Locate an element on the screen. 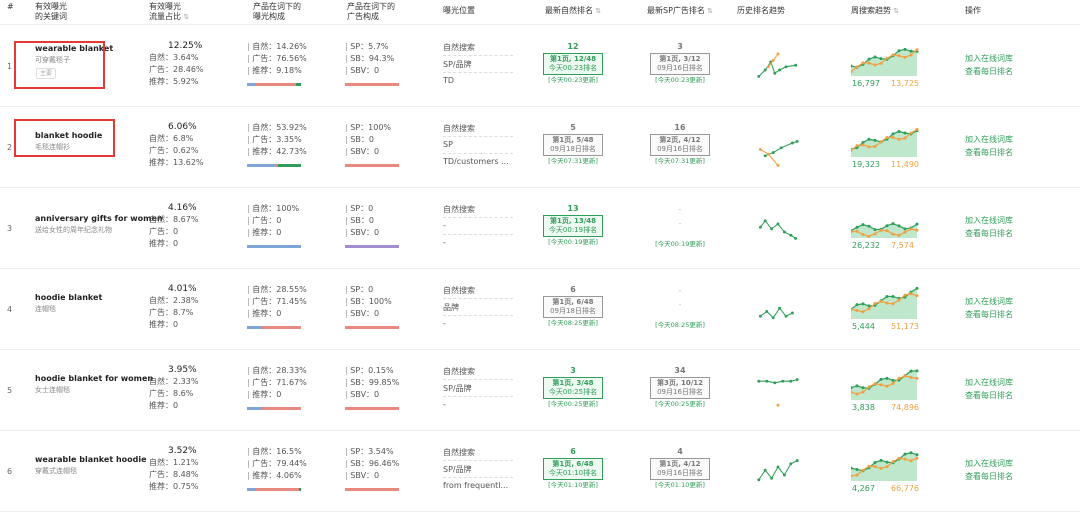 This screenshot has height=512, width=1080. natural-rank-cell: 3 第1页, 3/48 今天00:25排名 [今天00:25更新] is located at coordinates (573, 387).